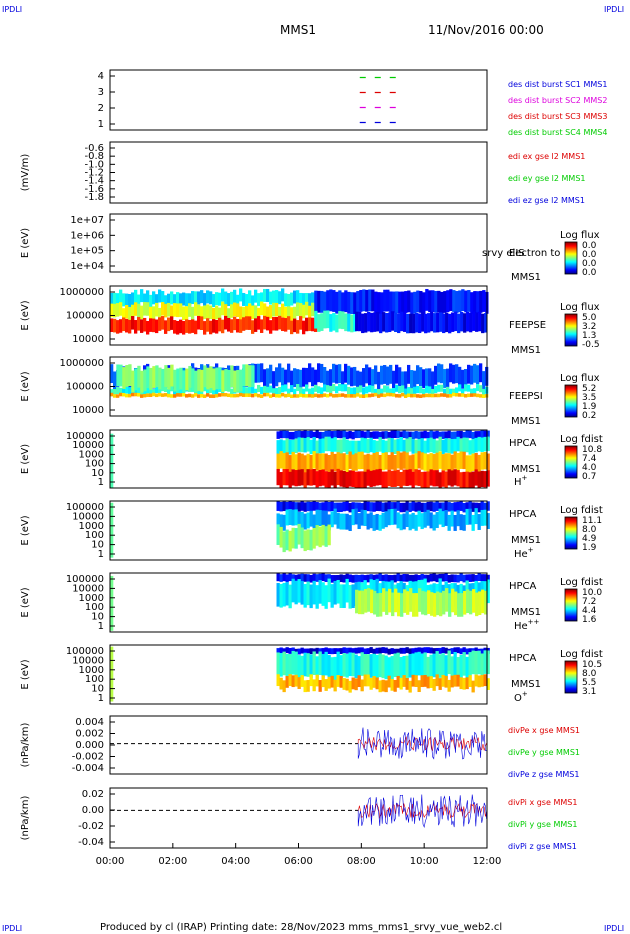 The width and height of the screenshot is (630, 934). What do you see at coordinates (235, 861) in the screenshot?
I see `xtick-label: 04:00` at bounding box center [235, 861].